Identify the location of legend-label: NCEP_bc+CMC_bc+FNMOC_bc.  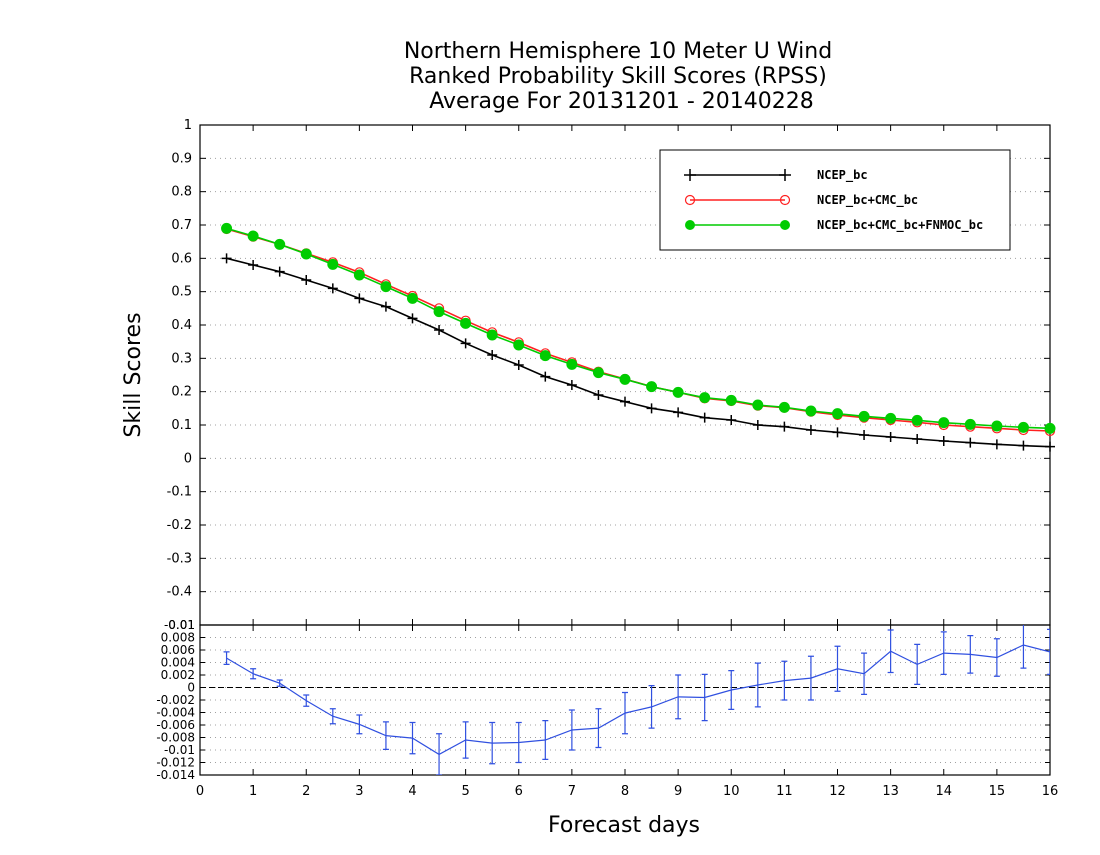
(900, 225).